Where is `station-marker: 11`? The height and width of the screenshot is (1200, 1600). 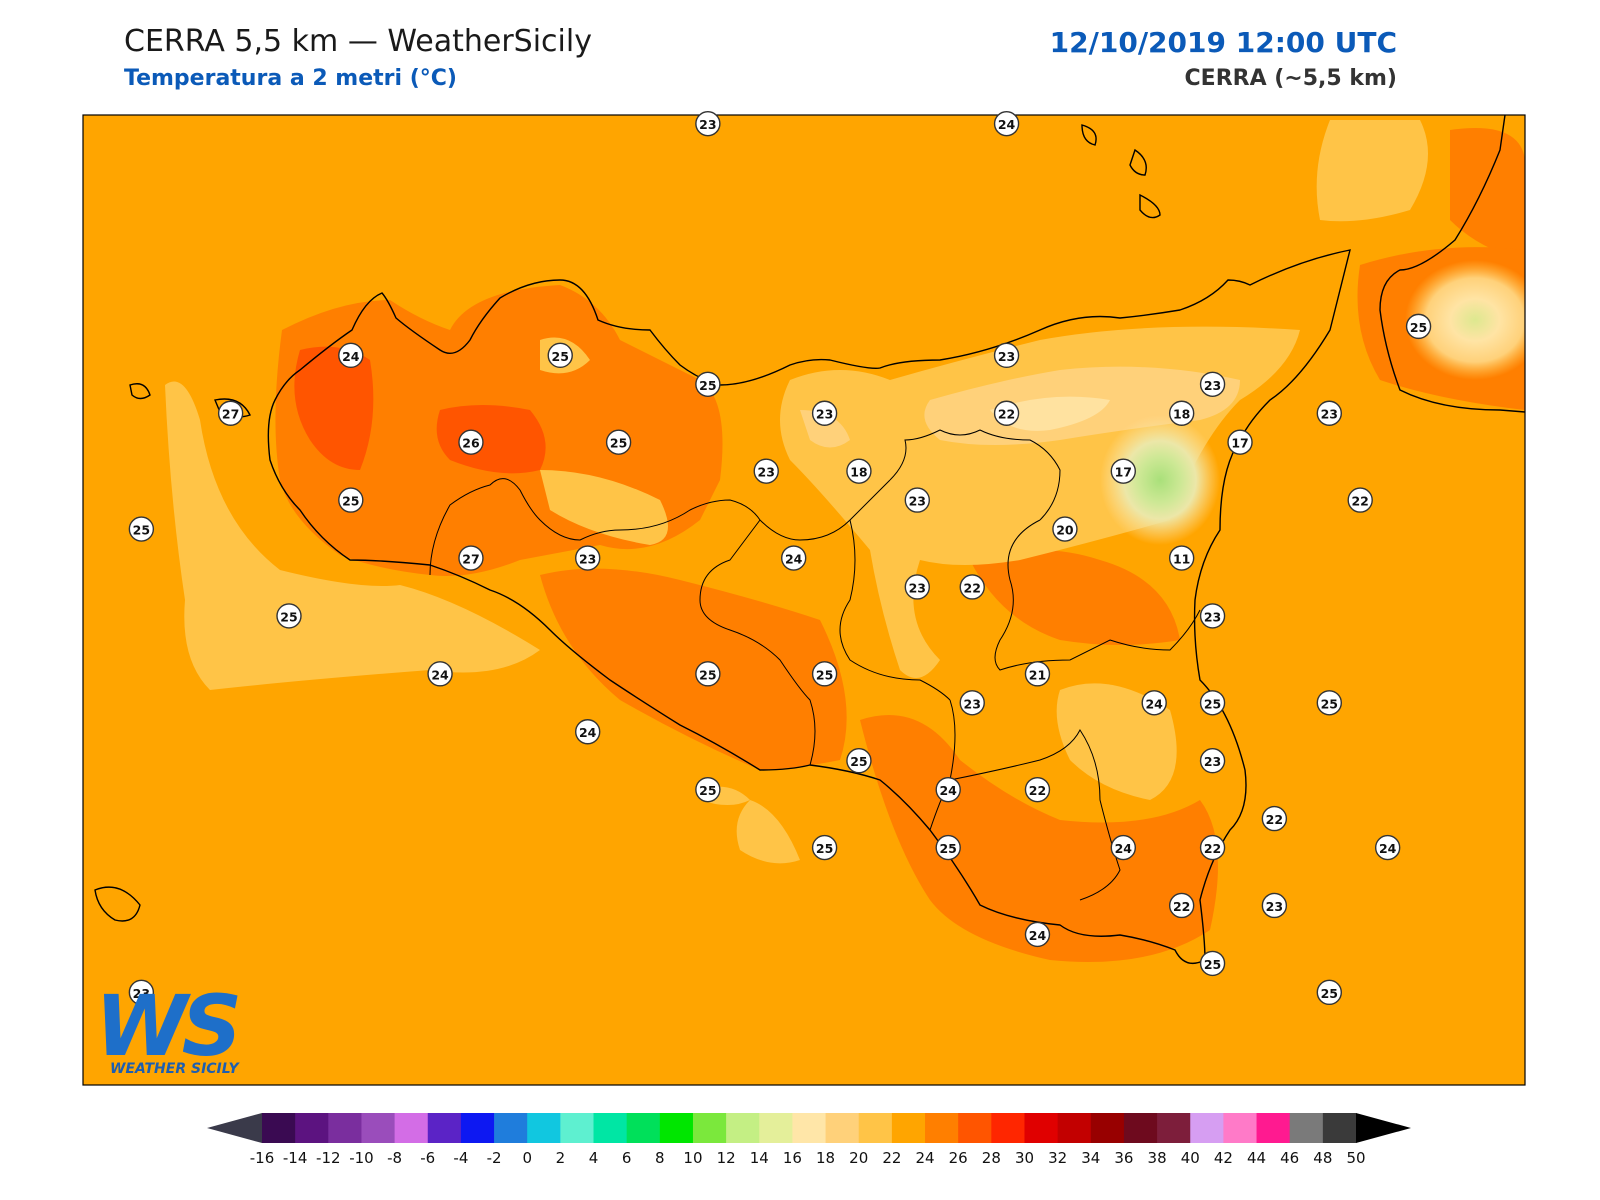 station-marker: 11 is located at coordinates (1181, 558).